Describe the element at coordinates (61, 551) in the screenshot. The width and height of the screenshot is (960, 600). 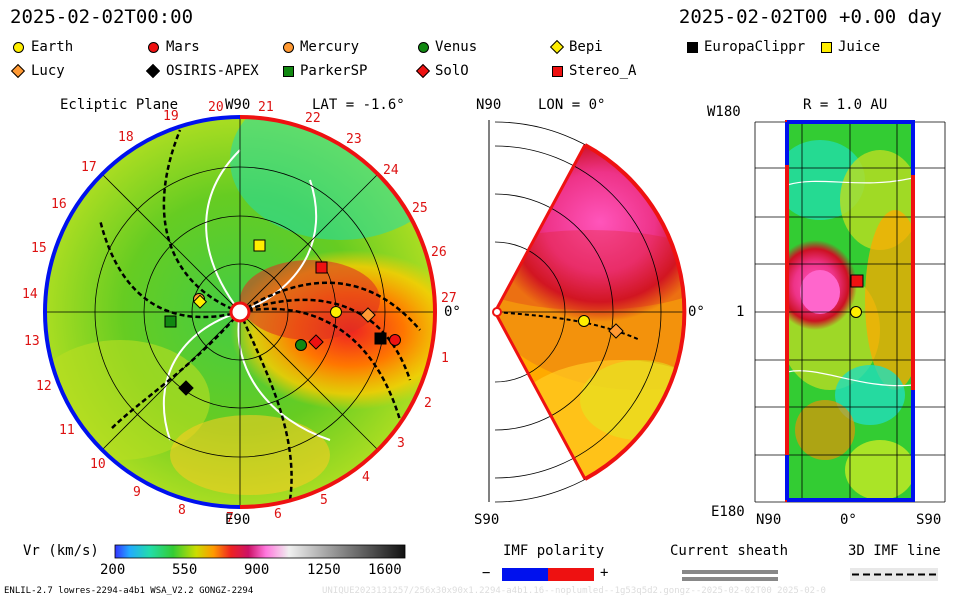
I see `colorbar-label: Vr (km/s)` at that location.